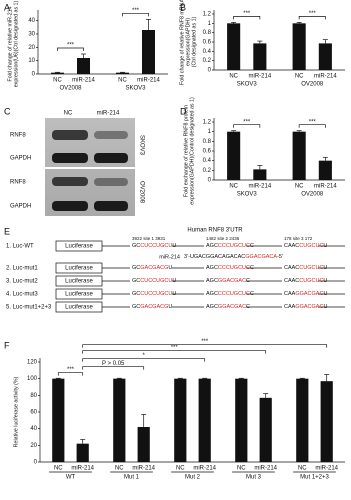  I want to click on y-tick-label: 30, so click(31, 35).